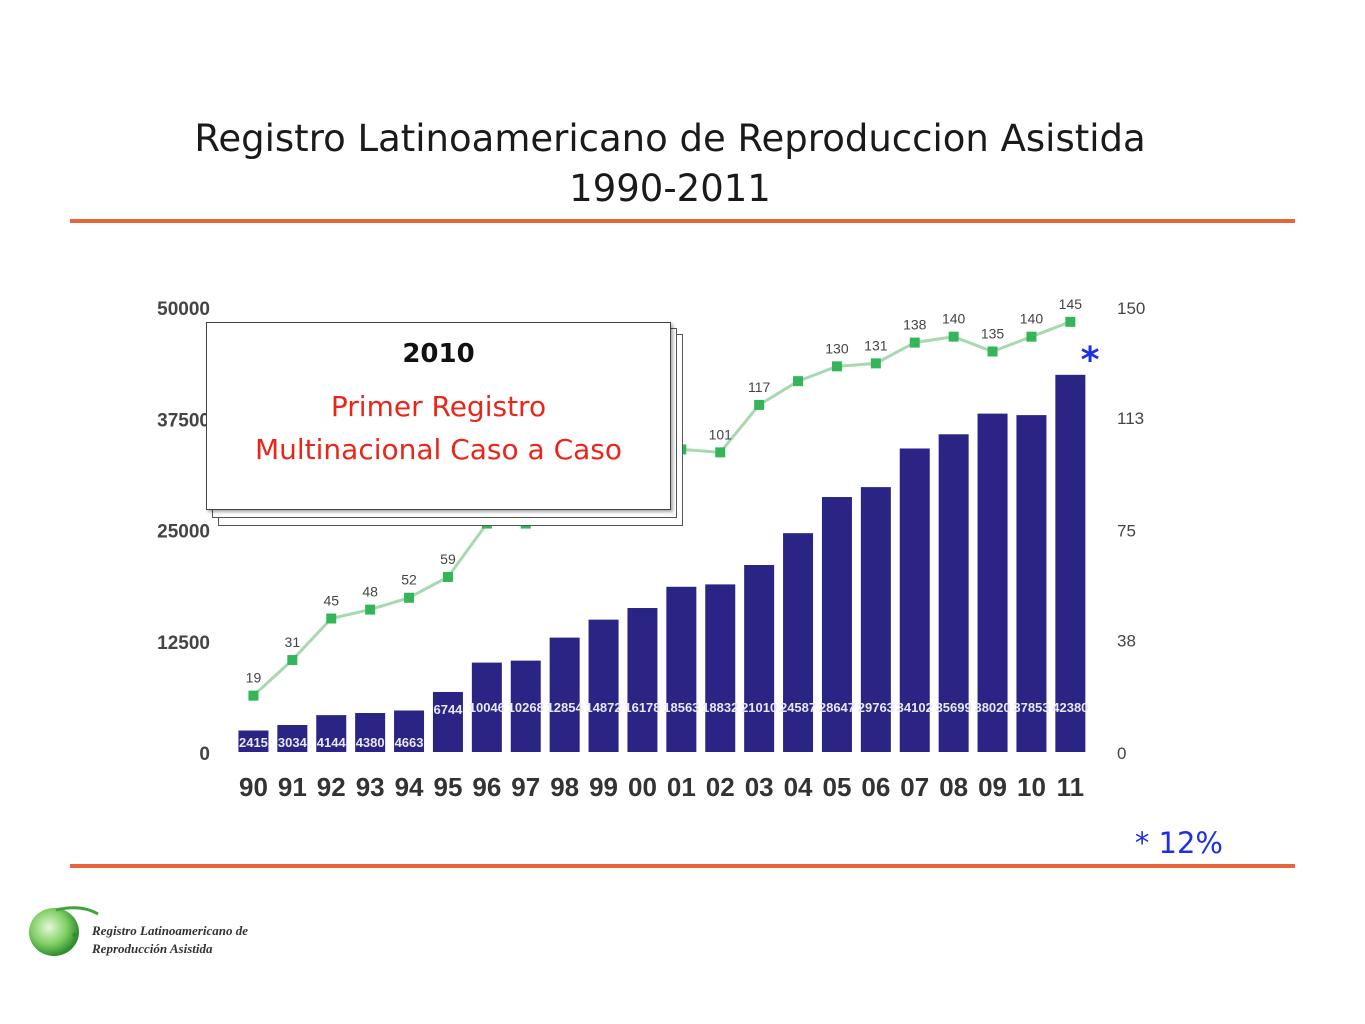  Describe the element at coordinates (1071, 787) in the screenshot. I see `x-tick: 11` at that location.